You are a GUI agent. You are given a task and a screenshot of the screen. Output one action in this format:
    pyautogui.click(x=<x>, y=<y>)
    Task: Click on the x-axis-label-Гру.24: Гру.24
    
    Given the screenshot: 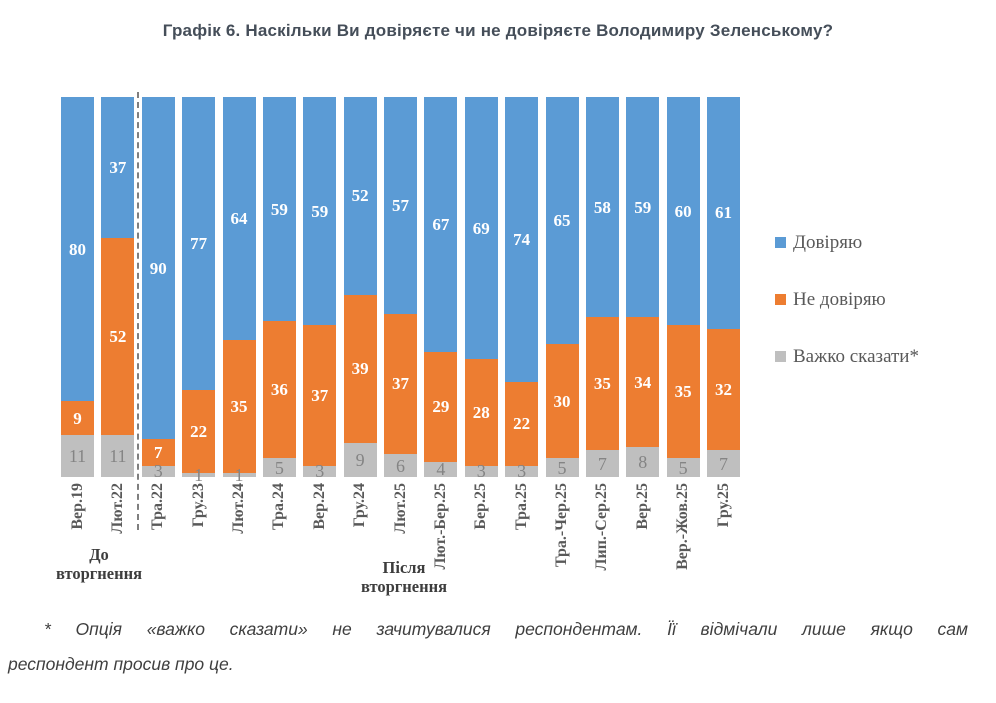 What is the action you would take?
    pyautogui.click(x=360, y=505)
    